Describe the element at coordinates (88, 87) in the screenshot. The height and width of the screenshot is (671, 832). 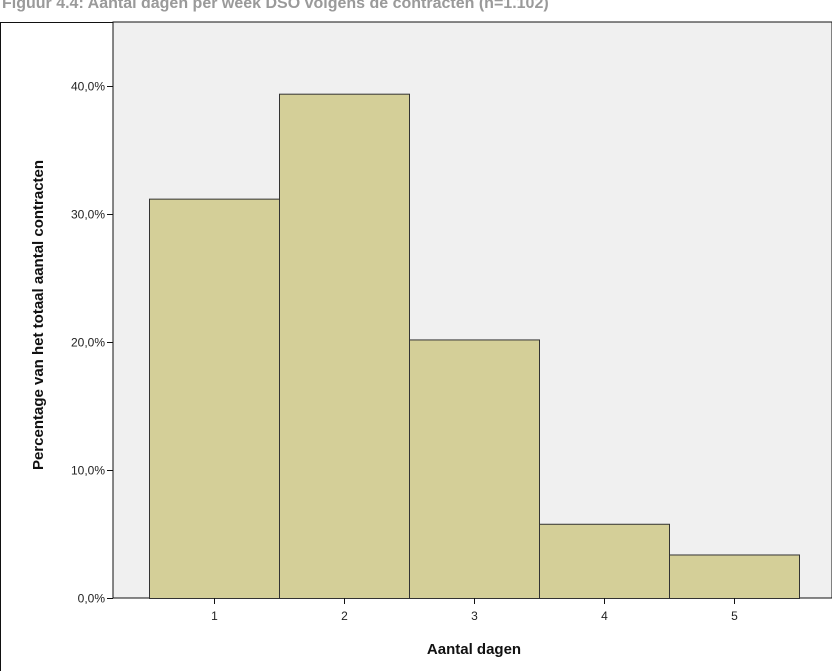
I see `y-tick-label: 40,0%` at that location.